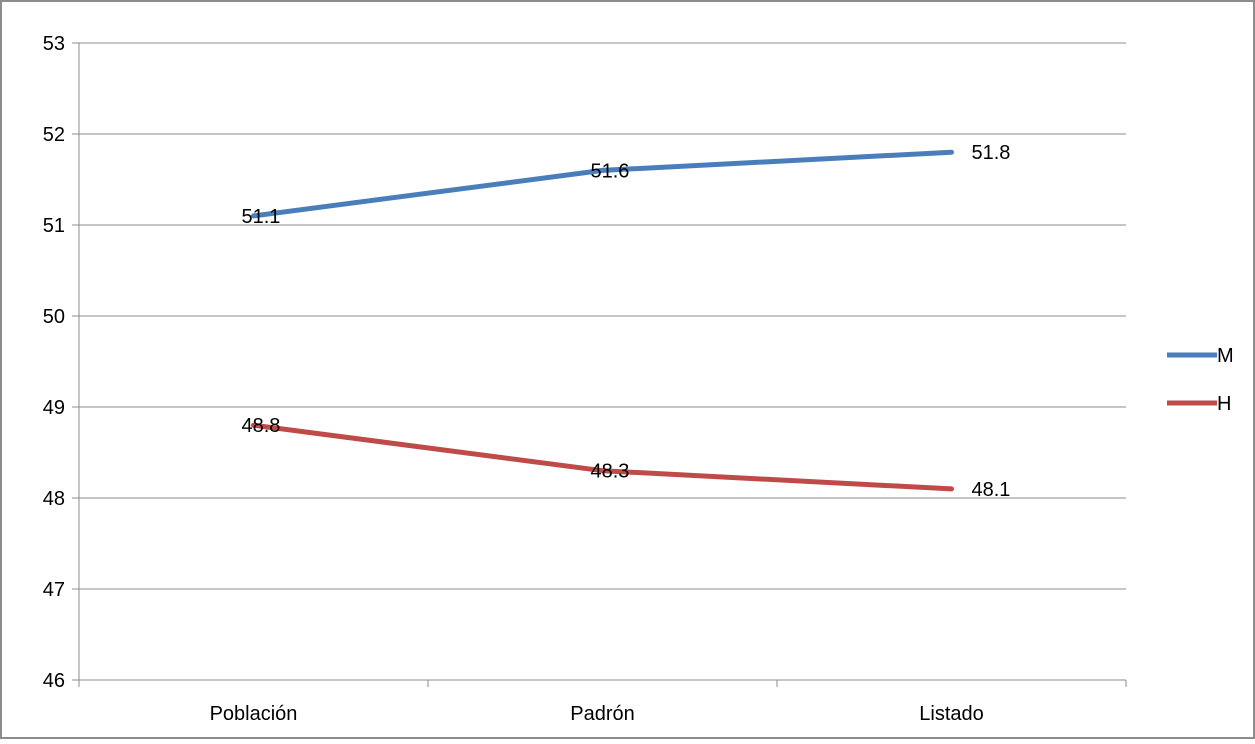 Image resolution: width=1255 pixels, height=744 pixels. I want to click on data-label: 51.6, so click(610, 171).